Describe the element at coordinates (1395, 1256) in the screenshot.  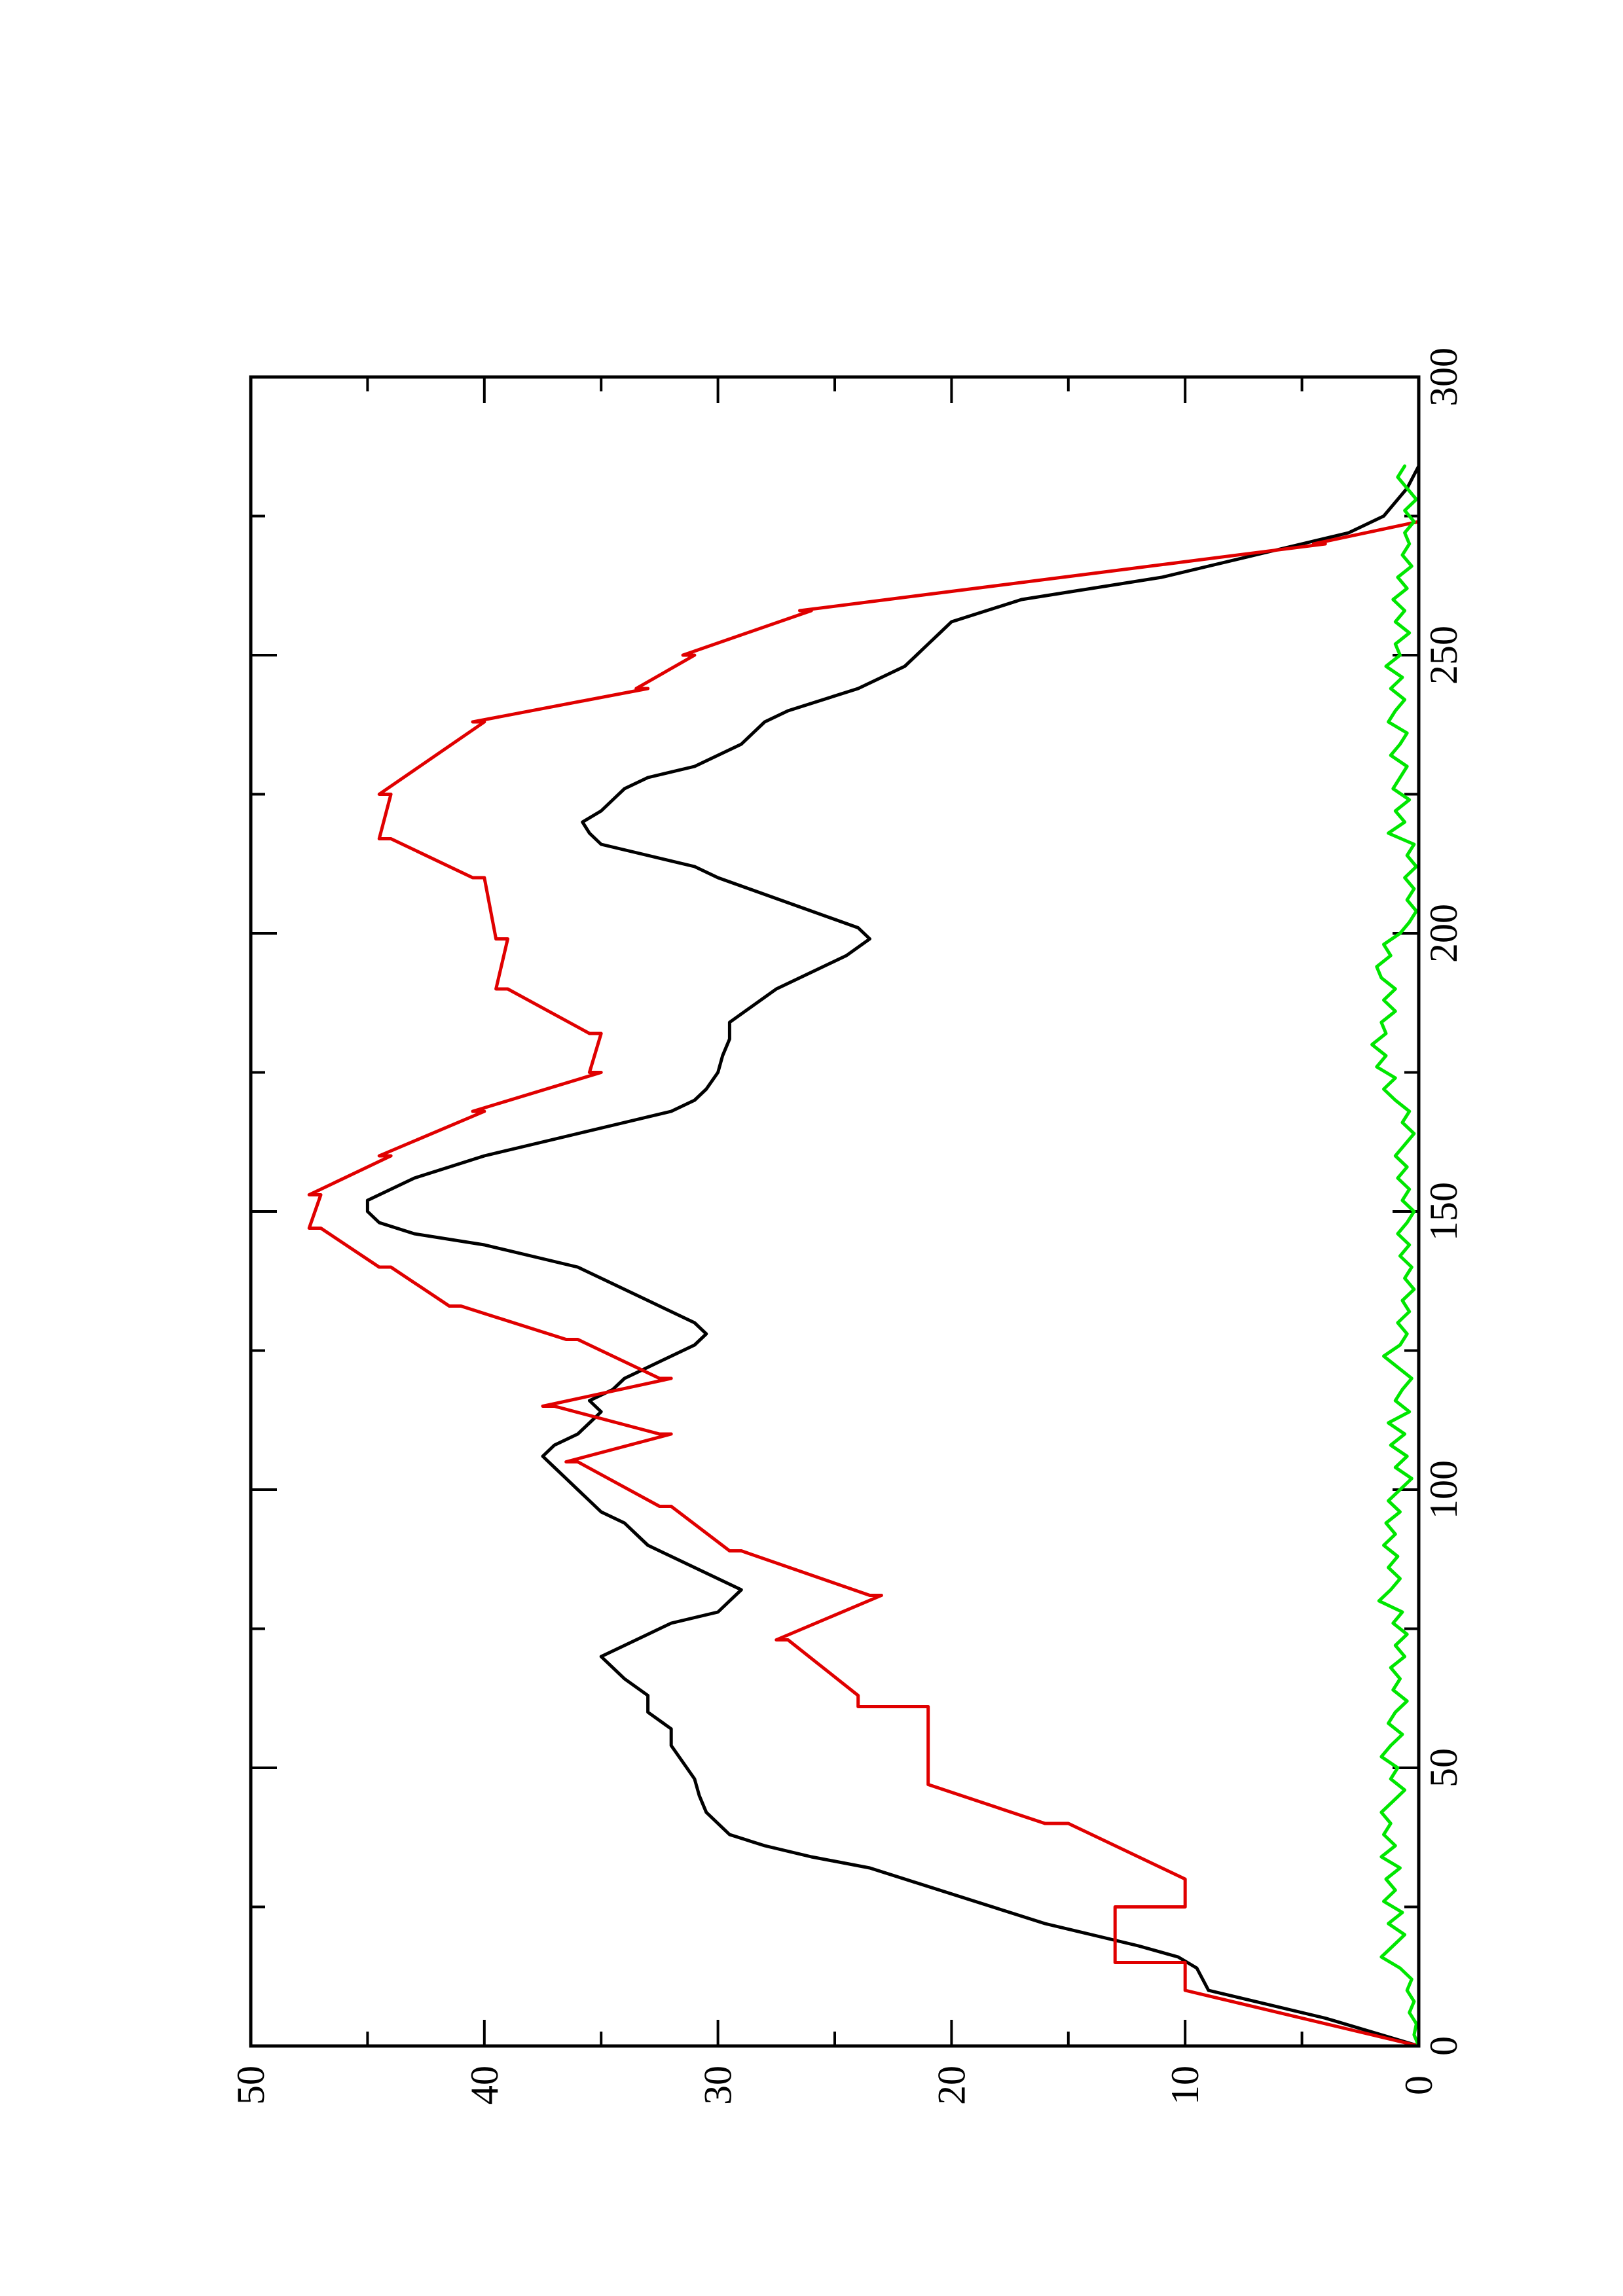
I see `green-series-line` at that location.